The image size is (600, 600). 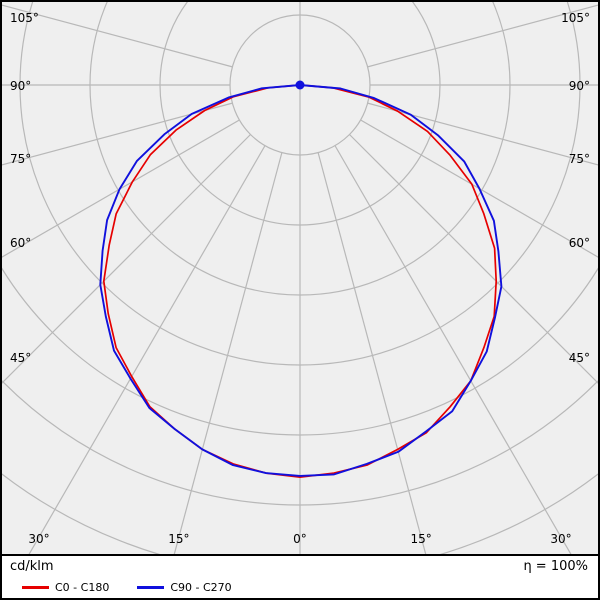 What do you see at coordinates (300, 577) in the screenshot?
I see `legend-strip: cd/klm η = 100% C0 - C180 C90 - C270` at bounding box center [300, 577].